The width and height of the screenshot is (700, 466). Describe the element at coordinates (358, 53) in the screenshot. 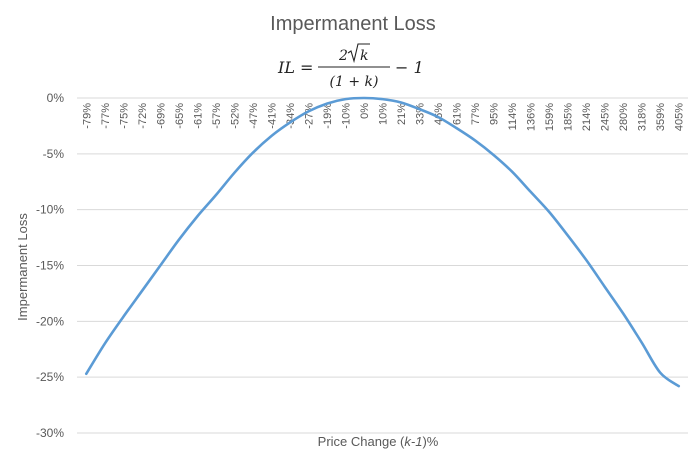

I see `sqrt-symbol` at that location.